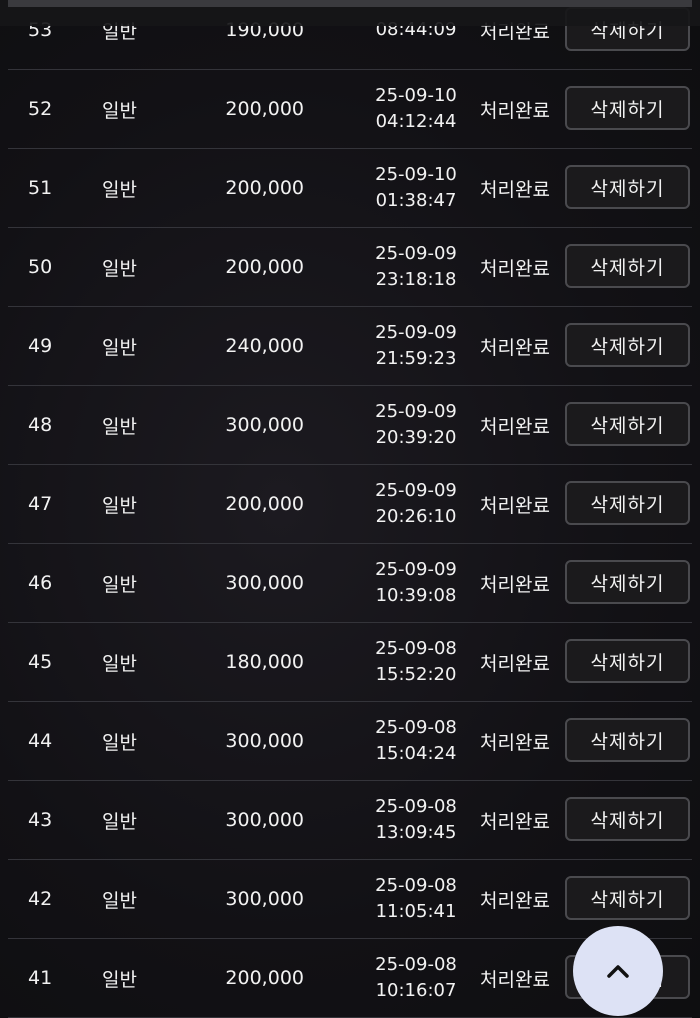  What do you see at coordinates (416, 674) in the screenshot?
I see `row-time: 15:52:20` at bounding box center [416, 674].